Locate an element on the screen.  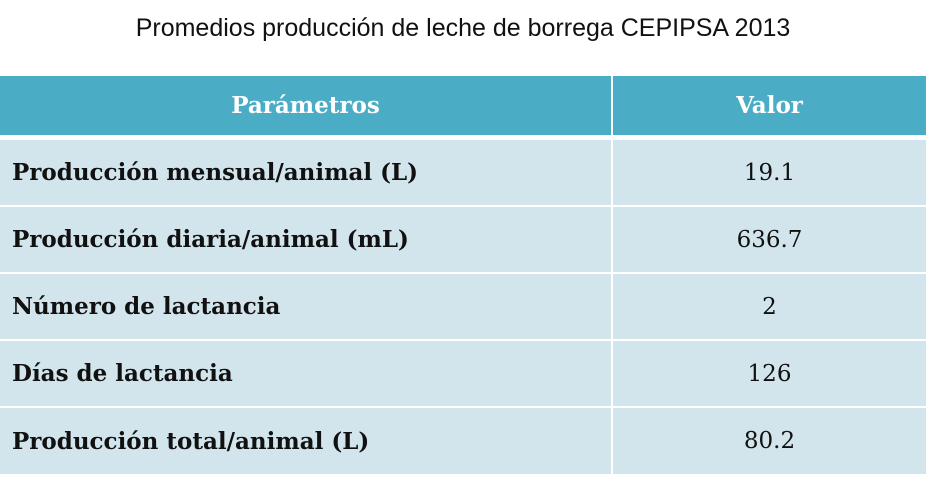
table-header-row: Parámetros Valor is located at coordinates (463, 108).